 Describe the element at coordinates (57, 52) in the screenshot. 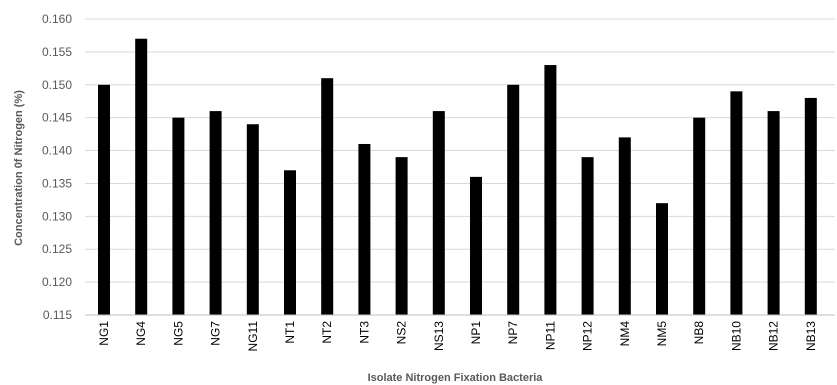

I see `y-tick-label: 0.155` at that location.